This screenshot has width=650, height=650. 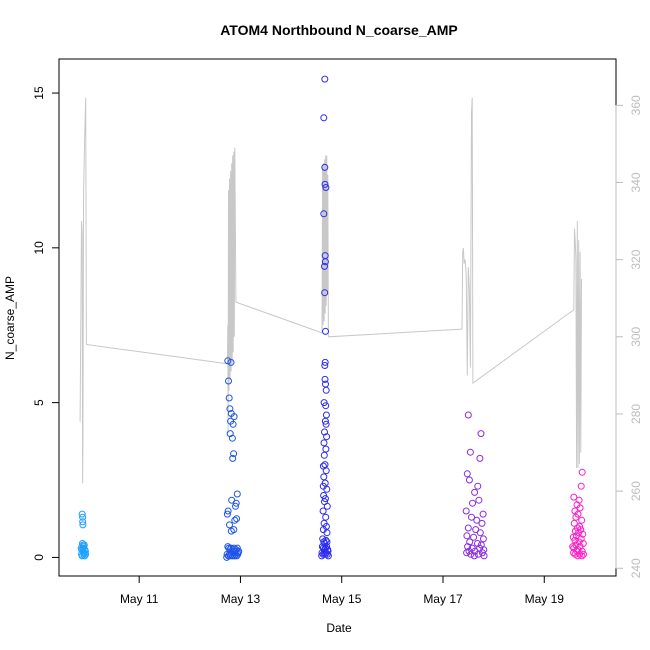 I want to click on x-axis-label: Date, so click(x=339, y=628).